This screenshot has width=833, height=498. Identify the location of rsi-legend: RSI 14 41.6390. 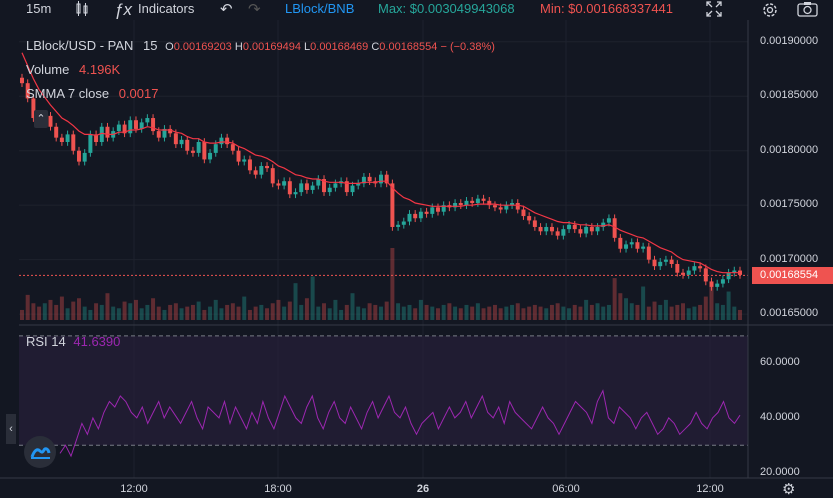
(73, 341).